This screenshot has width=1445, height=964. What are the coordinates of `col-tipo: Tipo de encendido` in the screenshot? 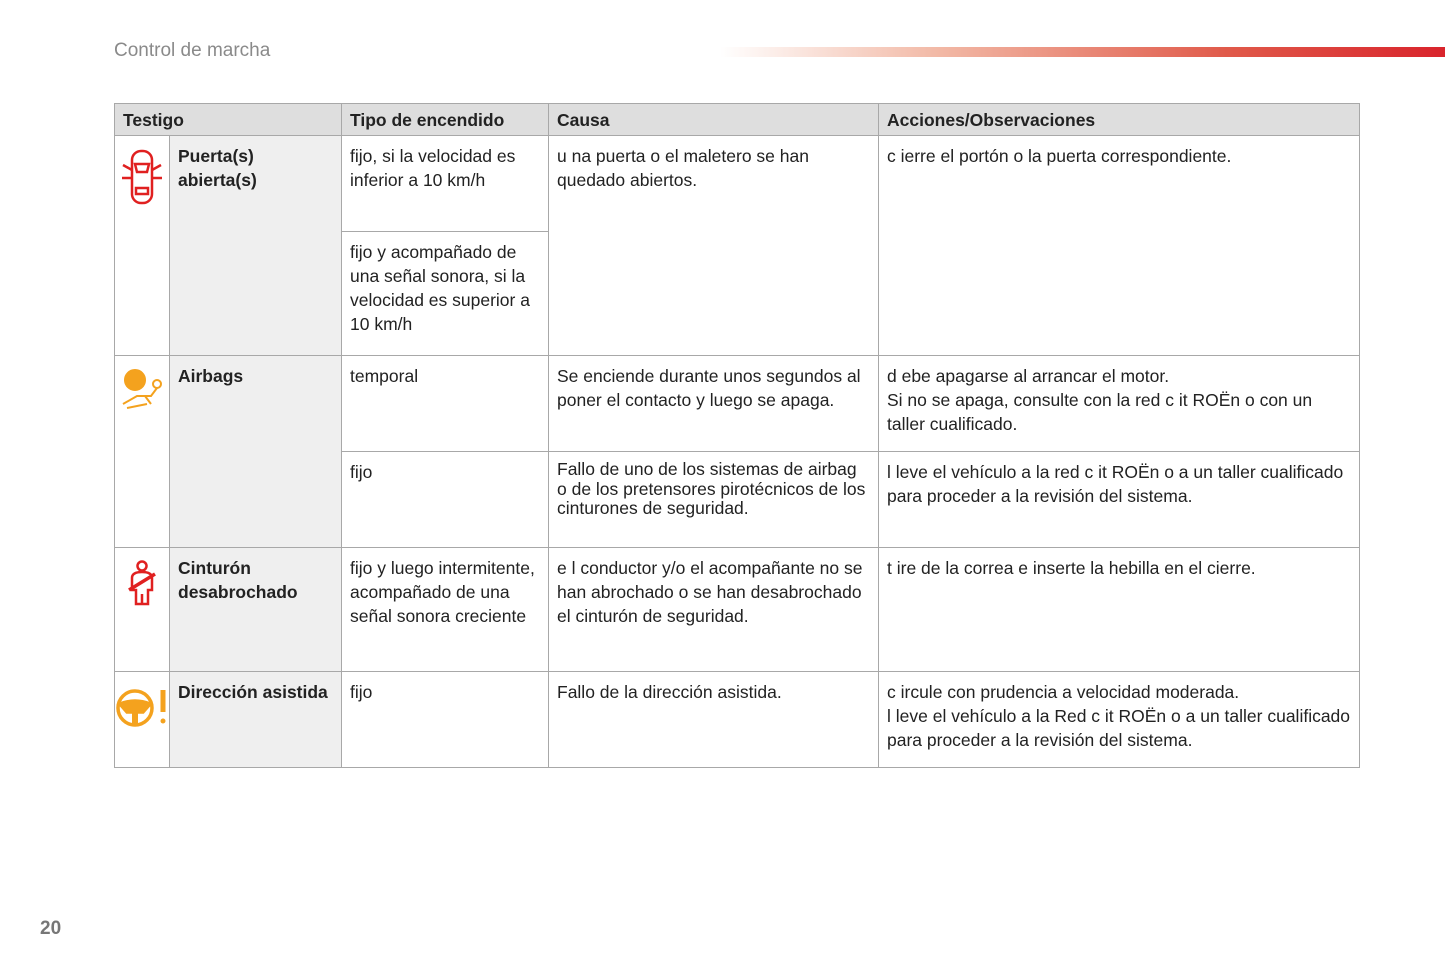 It's located at (445, 119).